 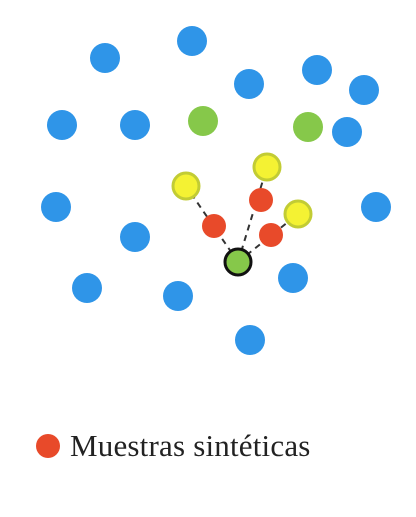 What do you see at coordinates (267, 167) in the screenshot?
I see `neighbor-sample-top` at bounding box center [267, 167].